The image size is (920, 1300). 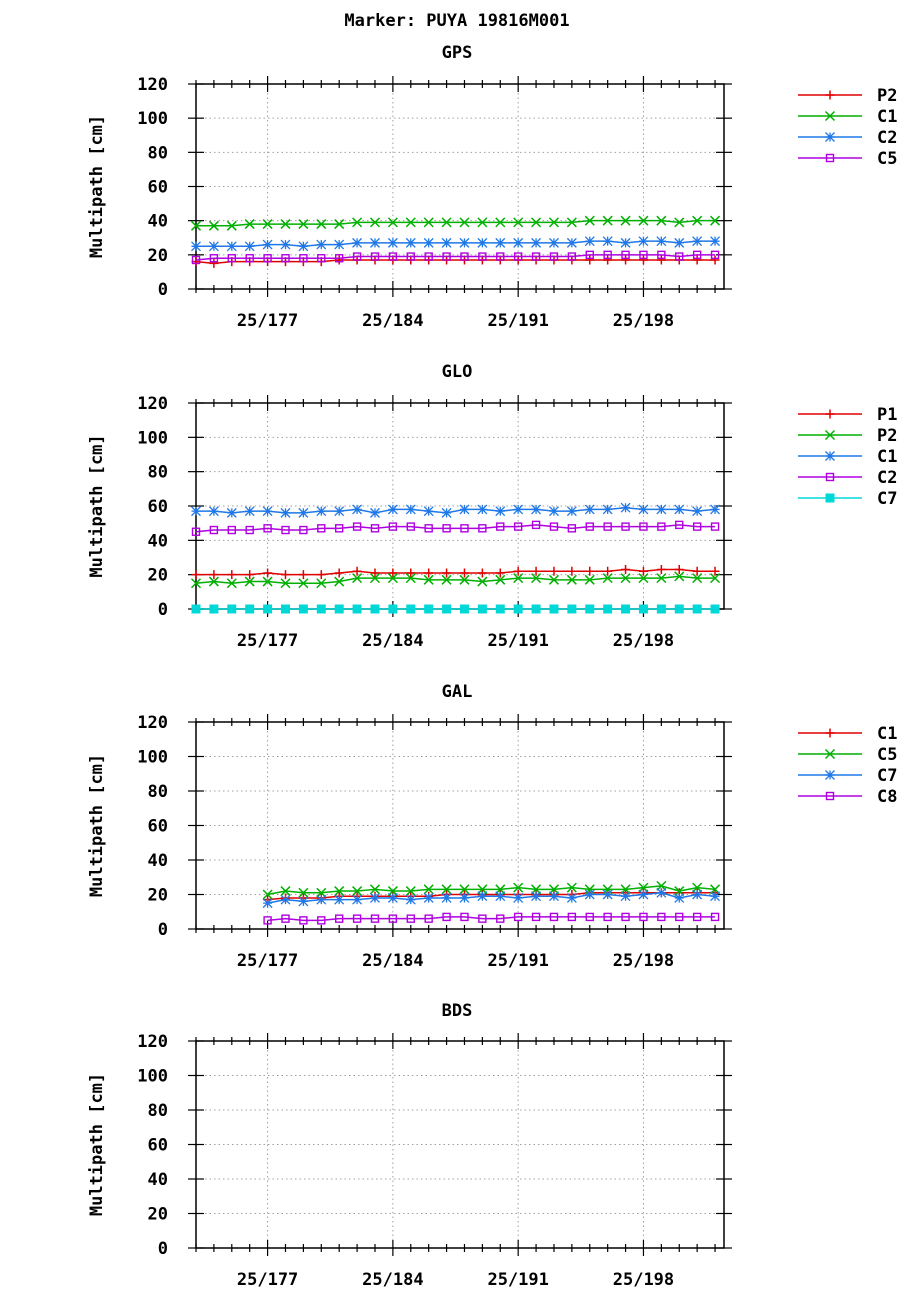 What do you see at coordinates (163, 930) in the screenshot?
I see `gal-ytick-label: 0` at bounding box center [163, 930].